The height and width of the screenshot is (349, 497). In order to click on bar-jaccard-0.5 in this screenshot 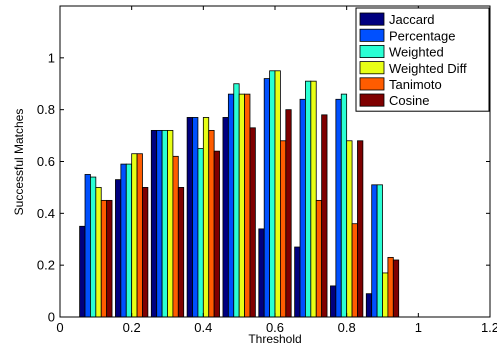, I will do `click(225, 217)`.